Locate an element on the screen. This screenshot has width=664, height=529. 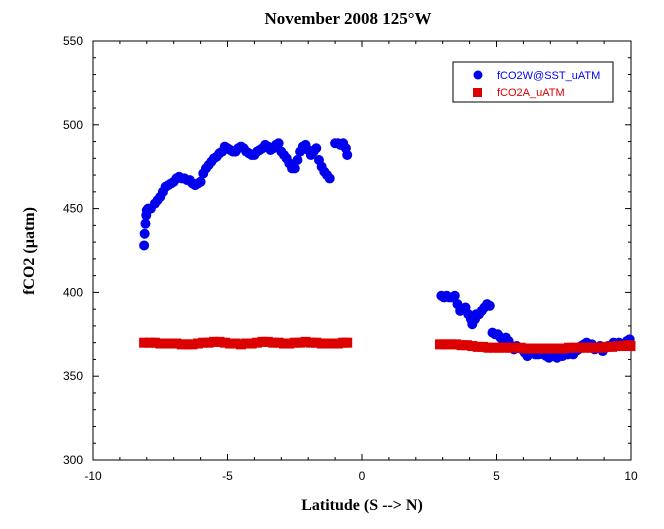
legend-label: fCO2A_uATM is located at coordinates (531, 93).